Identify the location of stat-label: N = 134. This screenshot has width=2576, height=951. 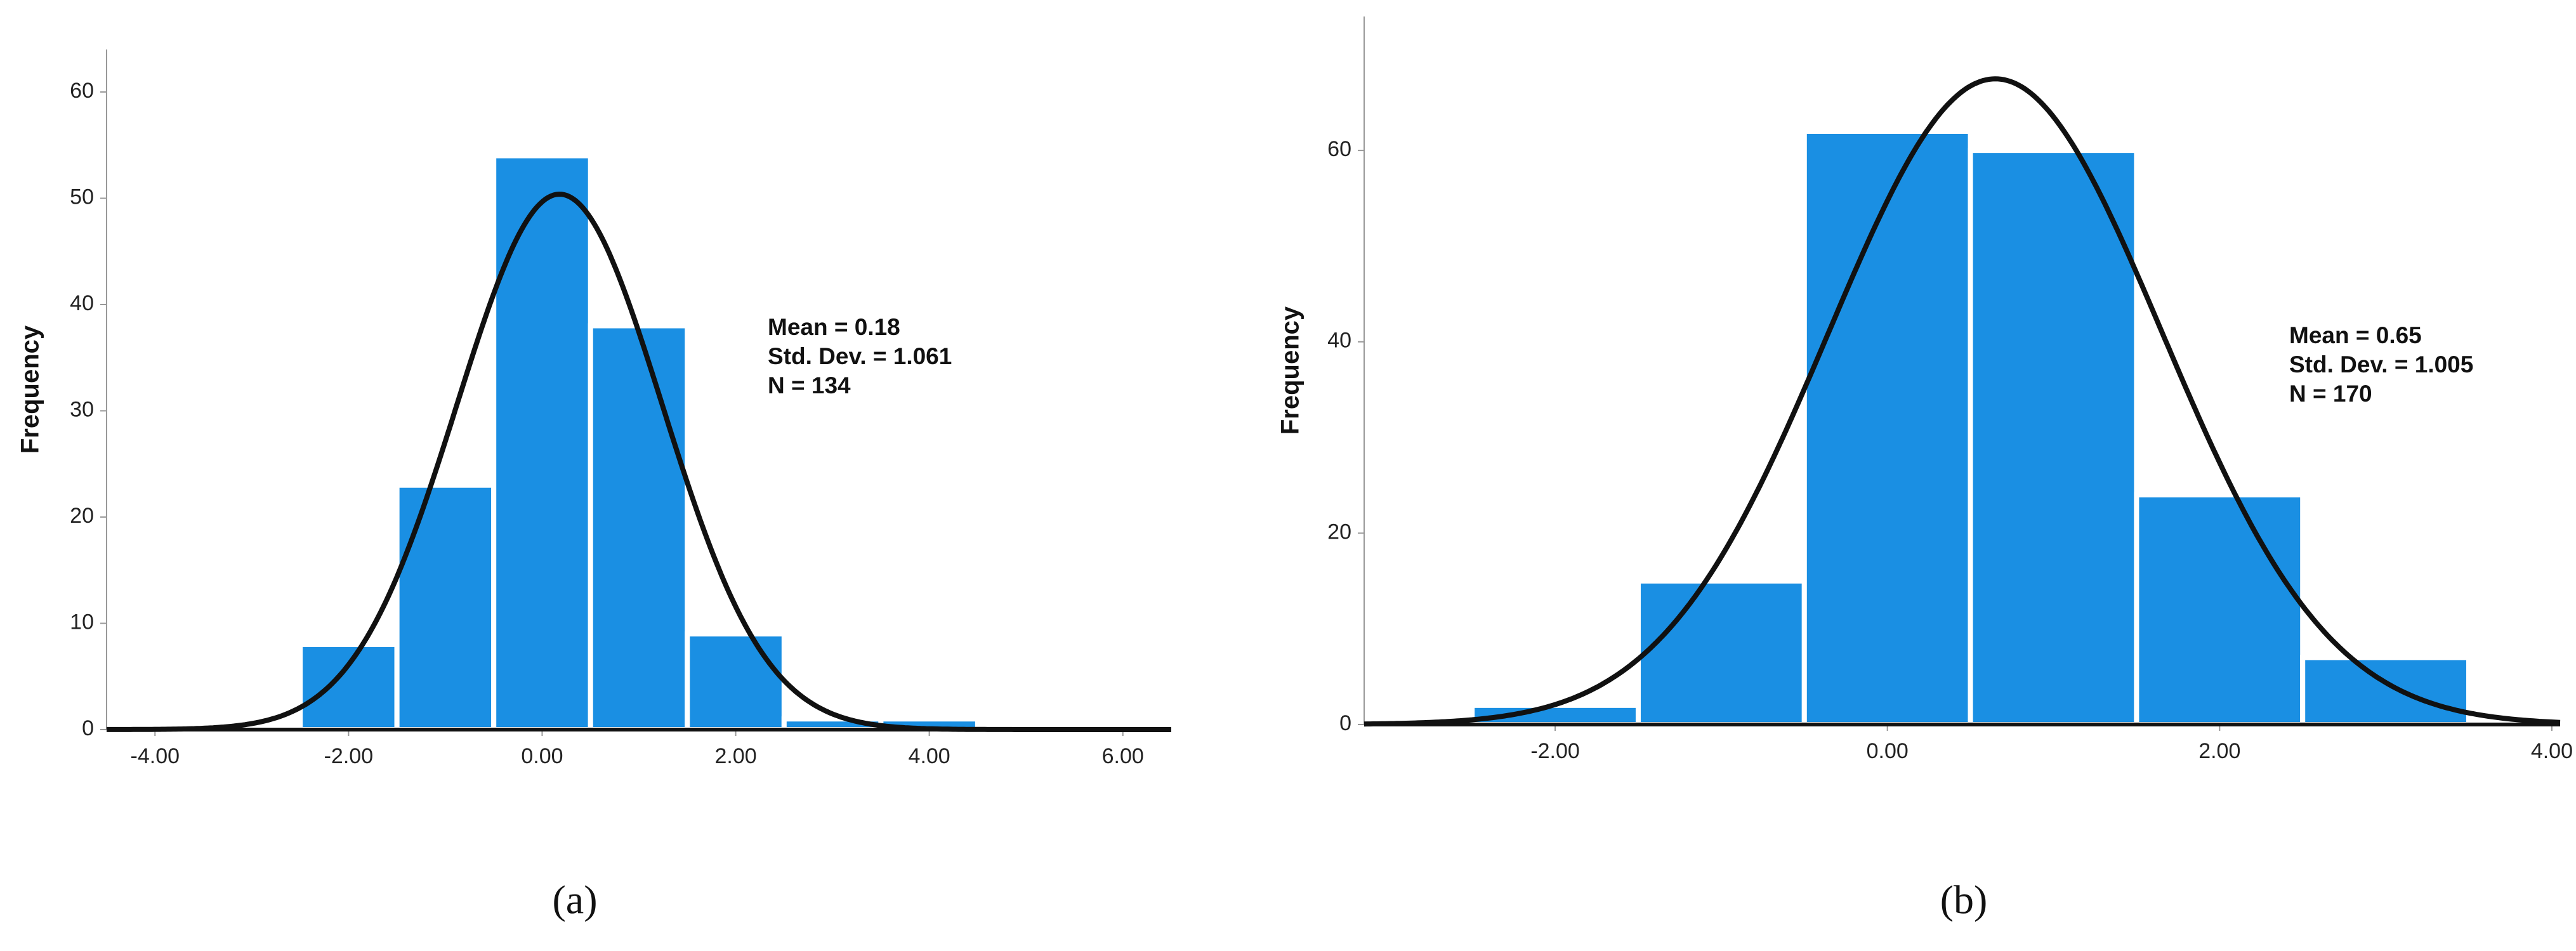
(809, 385).